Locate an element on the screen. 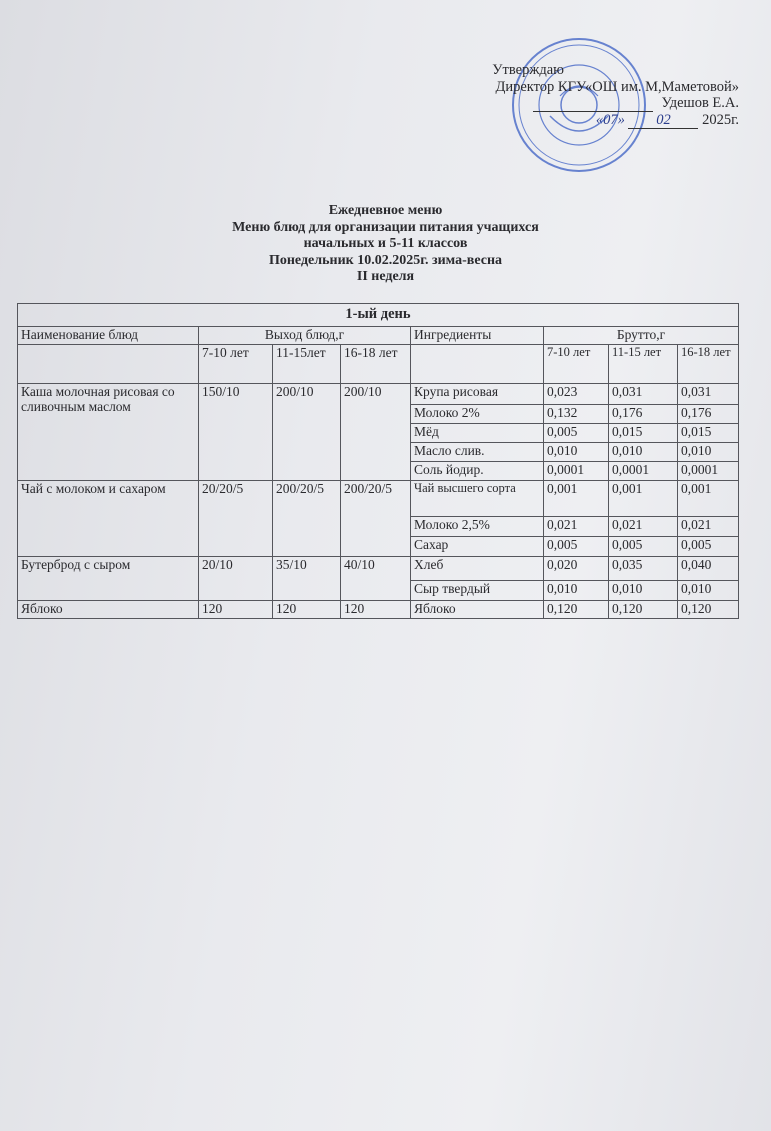 This screenshot has height=1131, width=771. table-row: Масло слив. 0,010 0,010 0,010 is located at coordinates (378, 452).